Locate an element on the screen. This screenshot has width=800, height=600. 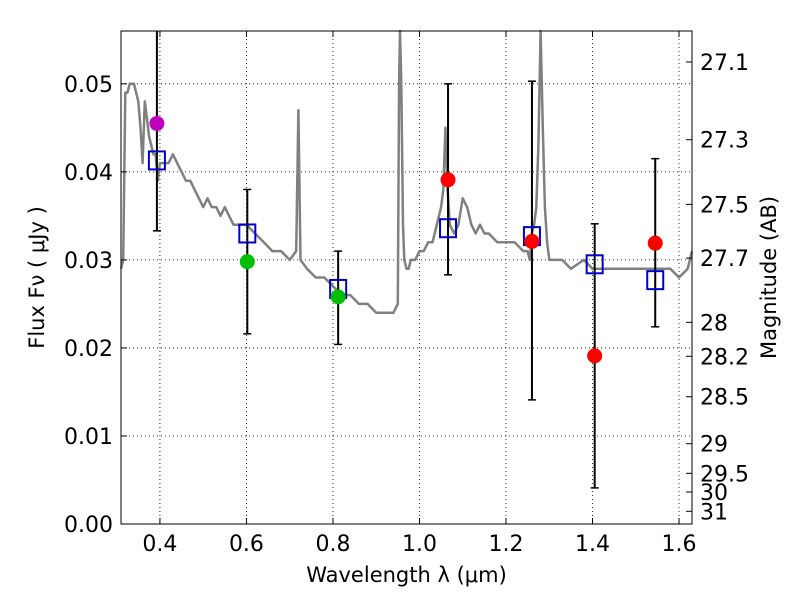
x-tick-label: 1.2 is located at coordinates (505, 544).